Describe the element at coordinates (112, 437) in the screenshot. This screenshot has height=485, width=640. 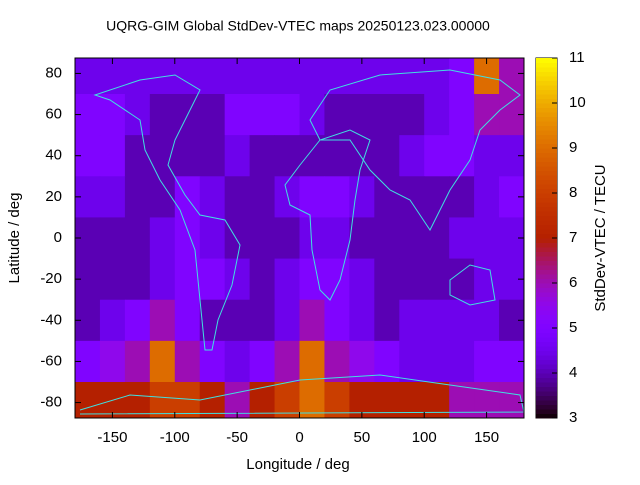
I see `x-tick-label: -150` at that location.